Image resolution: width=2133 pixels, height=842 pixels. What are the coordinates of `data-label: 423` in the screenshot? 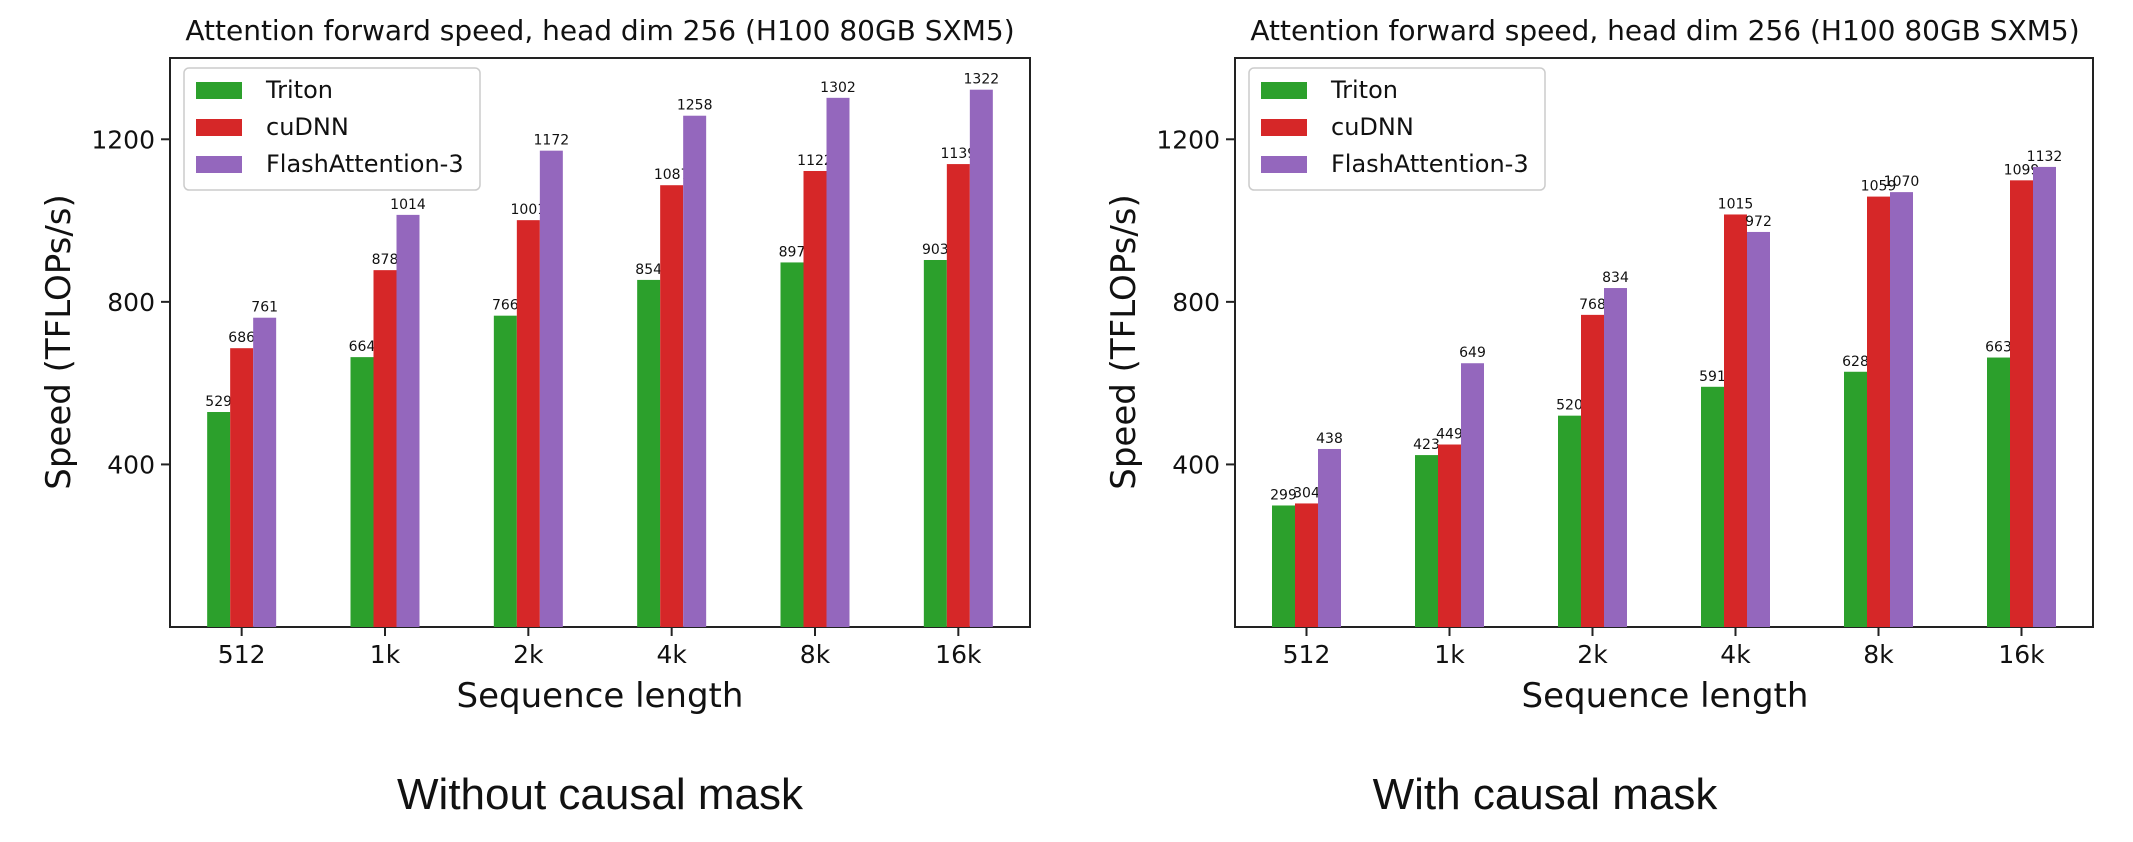 It's located at (1426, 445).